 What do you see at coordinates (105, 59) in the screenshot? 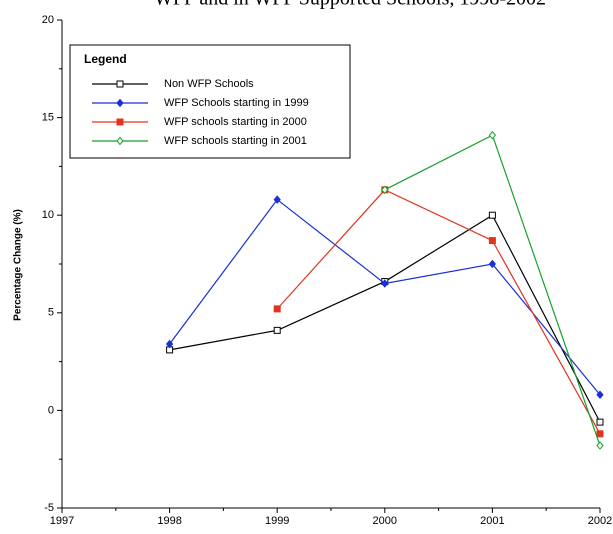
I see `legend-title: Legend` at bounding box center [105, 59].